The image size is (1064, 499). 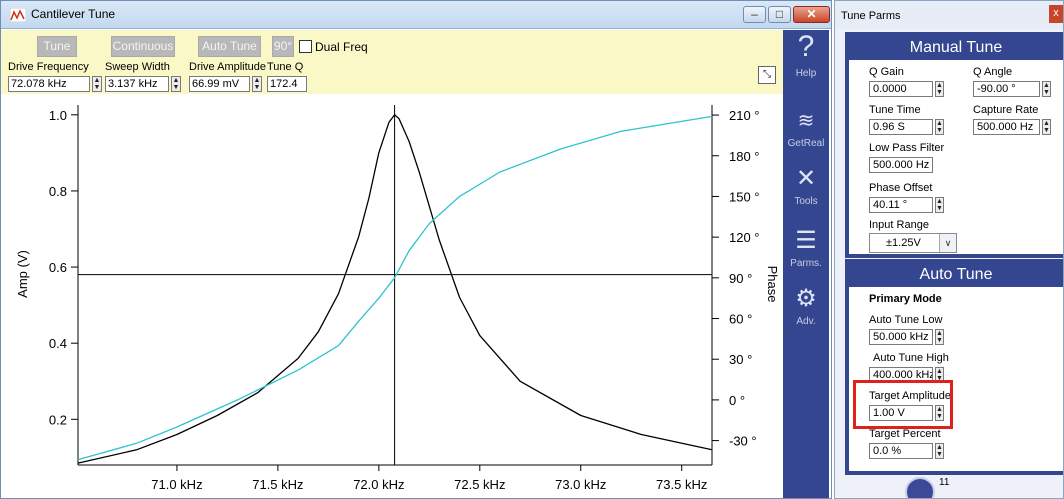 What do you see at coordinates (257, 84) in the screenshot?
I see `drive-amplitude-stepper: ▲ ▼` at bounding box center [257, 84].